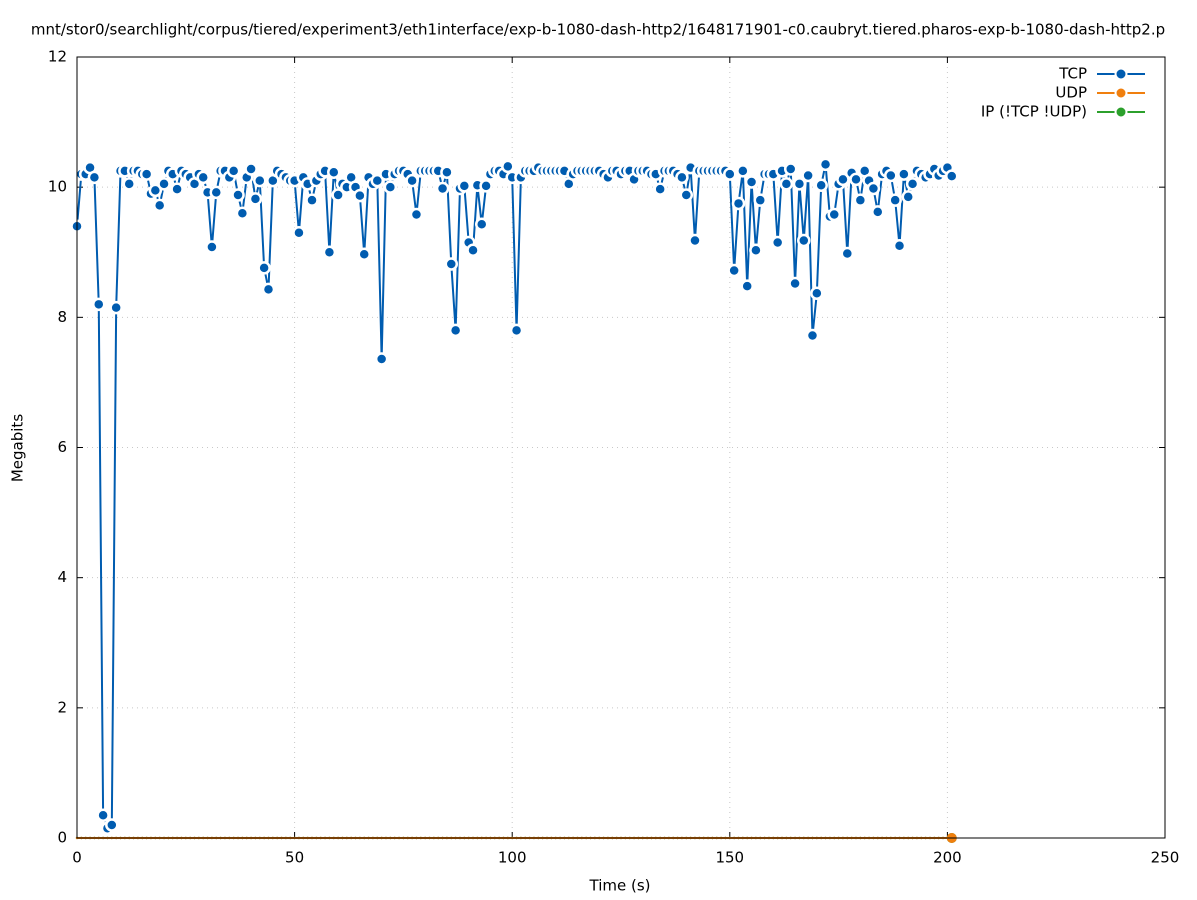 This screenshot has width=1197, height=900. Describe the element at coordinates (18, 448) in the screenshot. I see `y-axis-label: Megabits` at that location.